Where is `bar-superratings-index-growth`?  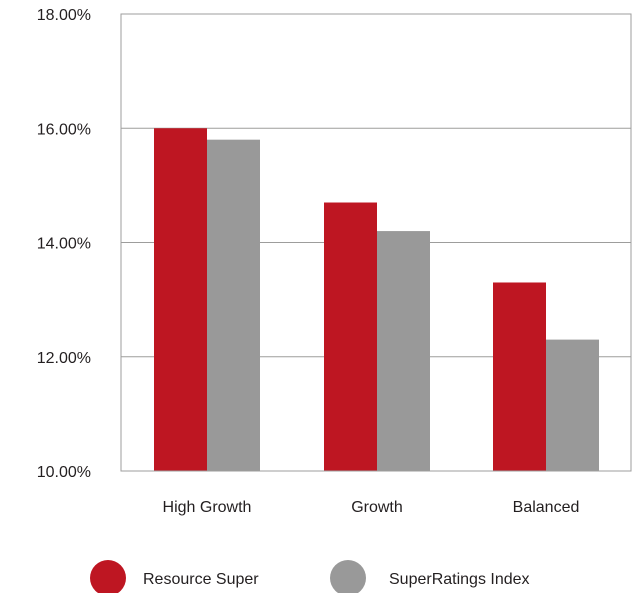
bar-superratings-index-growth is located at coordinates (403, 351).